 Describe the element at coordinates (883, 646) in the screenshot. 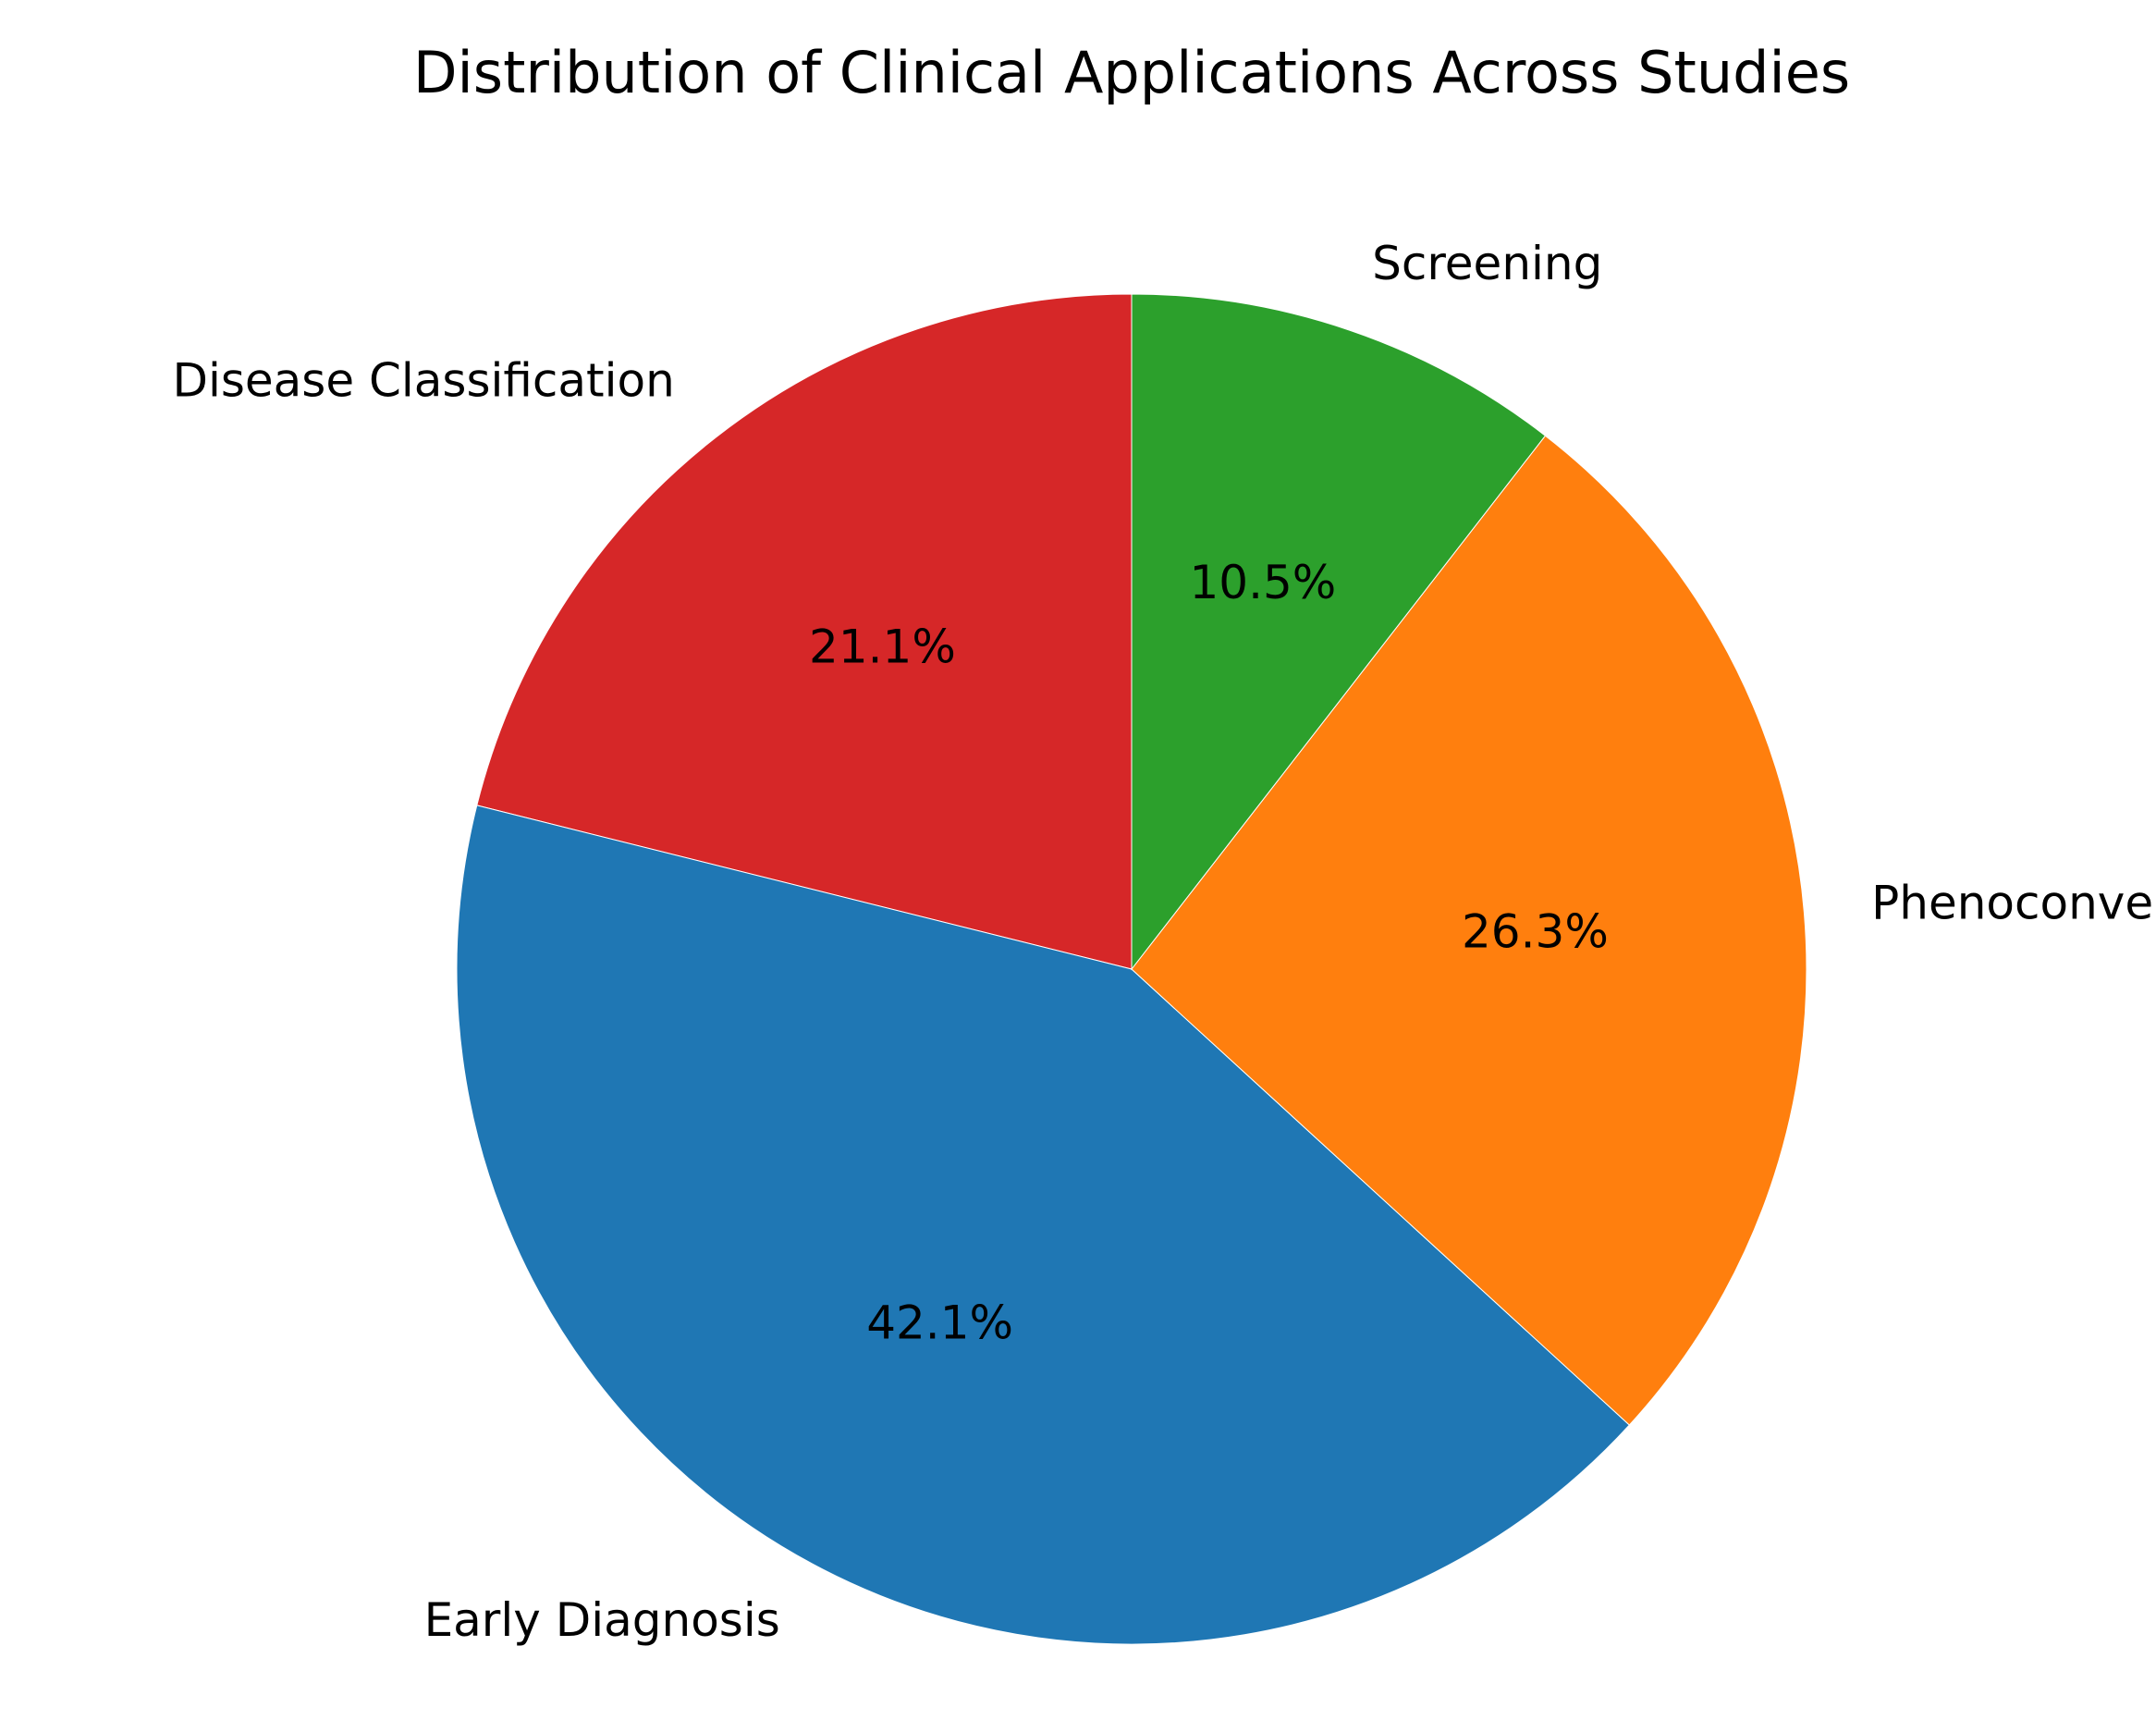

I see `pct-label-disease-classification: 21.1%` at that location.